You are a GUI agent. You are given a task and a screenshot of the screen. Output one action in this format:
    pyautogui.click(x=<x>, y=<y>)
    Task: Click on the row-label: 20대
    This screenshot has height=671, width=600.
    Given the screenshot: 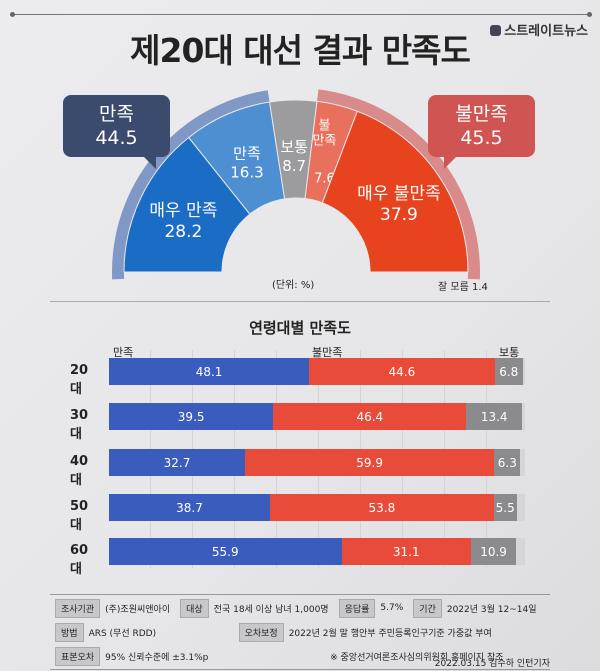 What is the action you would take?
    pyautogui.click(x=79, y=380)
    